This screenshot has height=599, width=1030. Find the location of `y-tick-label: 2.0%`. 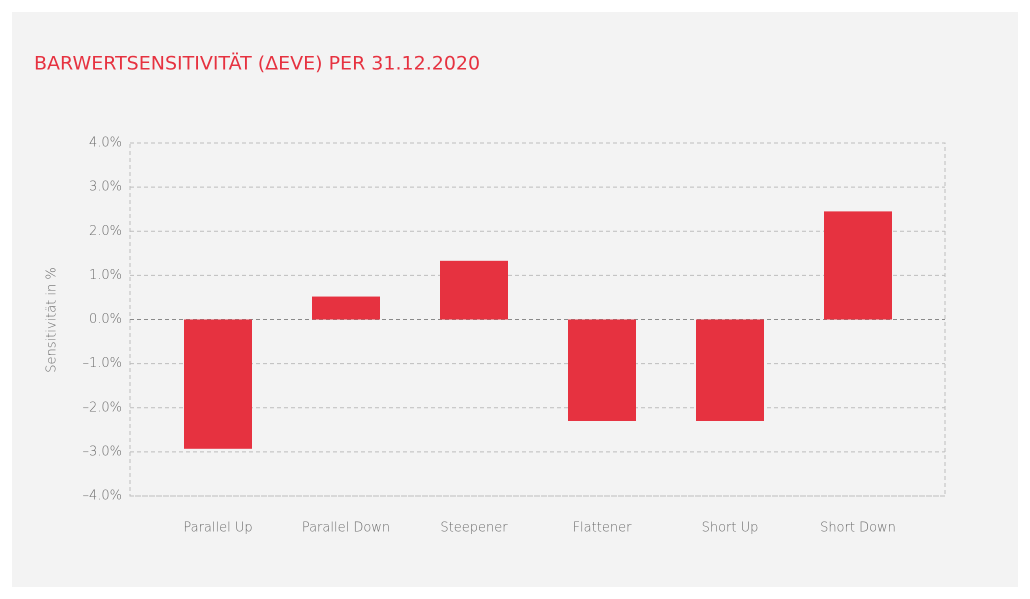

y-tick-label: 2.0% is located at coordinates (105, 231).